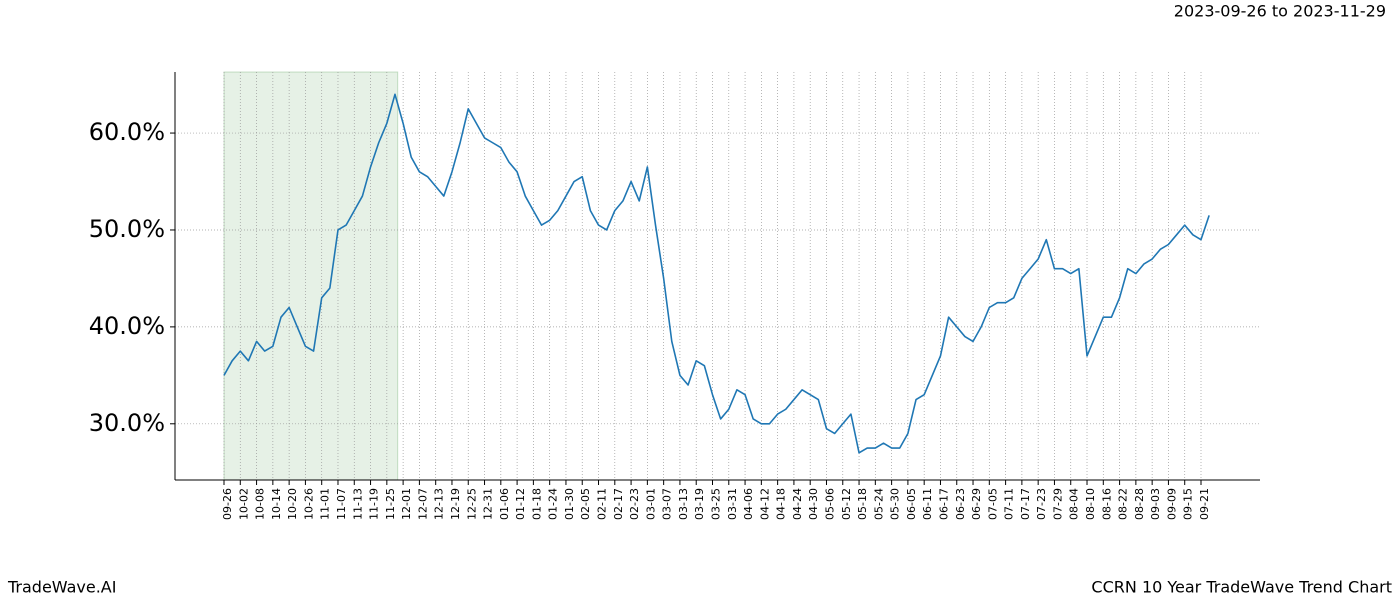 The image size is (1400, 600). What do you see at coordinates (699, 504) in the screenshot?
I see `x-tick-label: 03-19` at bounding box center [699, 504].